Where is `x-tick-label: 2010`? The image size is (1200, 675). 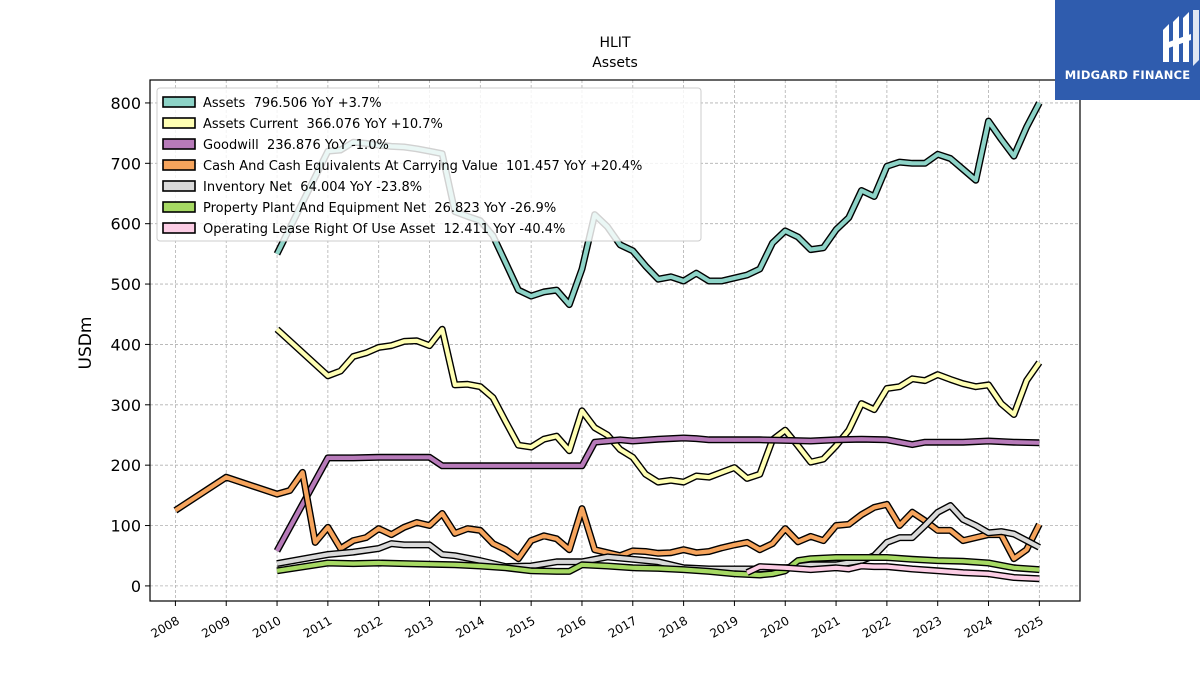 x-tick-label: 2010 is located at coordinates (266, 626).